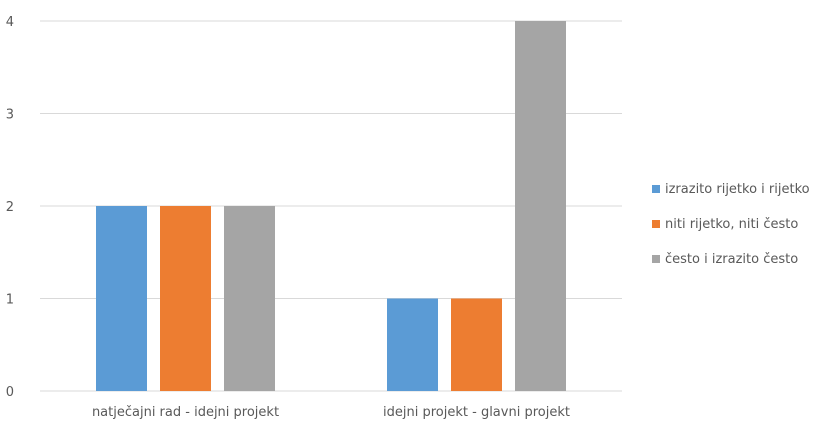 This screenshot has width=834, height=423. What do you see at coordinates (10, 115) in the screenshot?
I see `y-tick-label: 3` at bounding box center [10, 115].